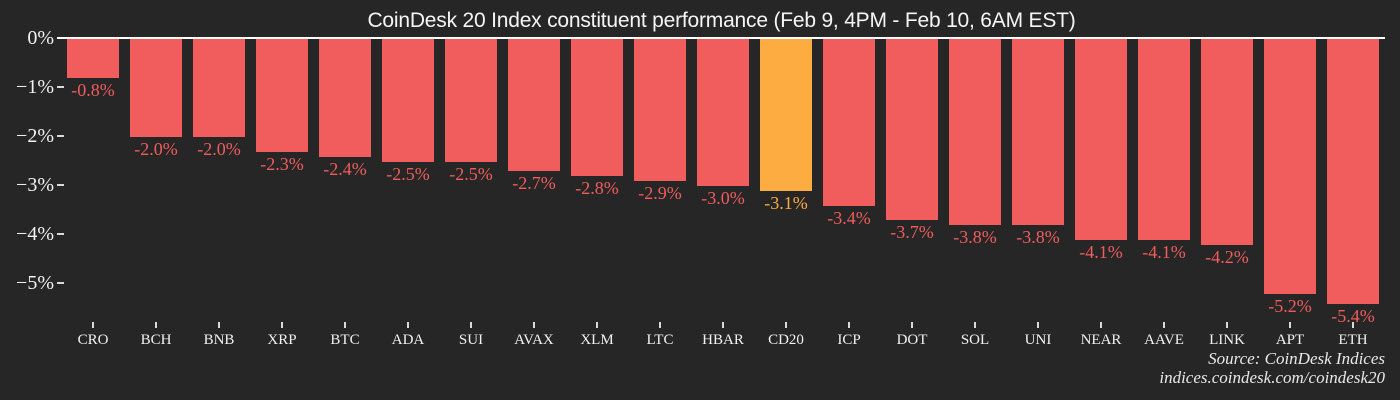  What do you see at coordinates (1101, 139) in the screenshot?
I see `bar-near` at bounding box center [1101, 139].